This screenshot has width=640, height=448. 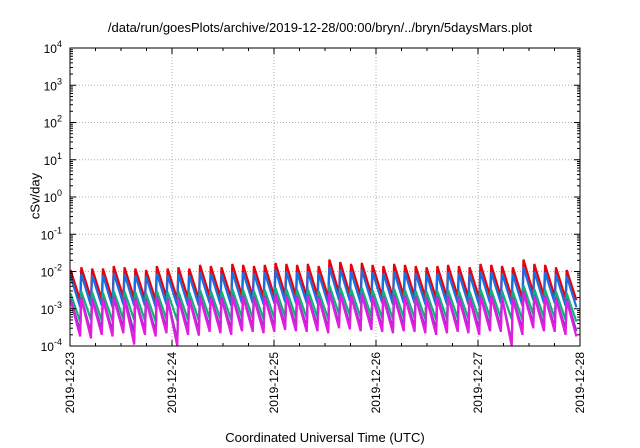 I want to click on y-tick-label: 10⁰, so click(x=53, y=196).